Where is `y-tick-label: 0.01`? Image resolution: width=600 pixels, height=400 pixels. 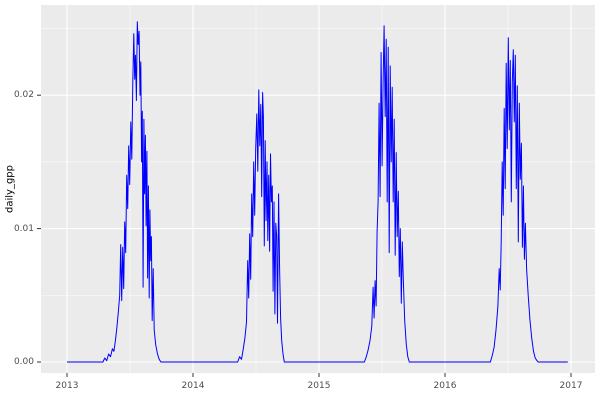
y-tick-label: 0.01 is located at coordinates (23, 228).